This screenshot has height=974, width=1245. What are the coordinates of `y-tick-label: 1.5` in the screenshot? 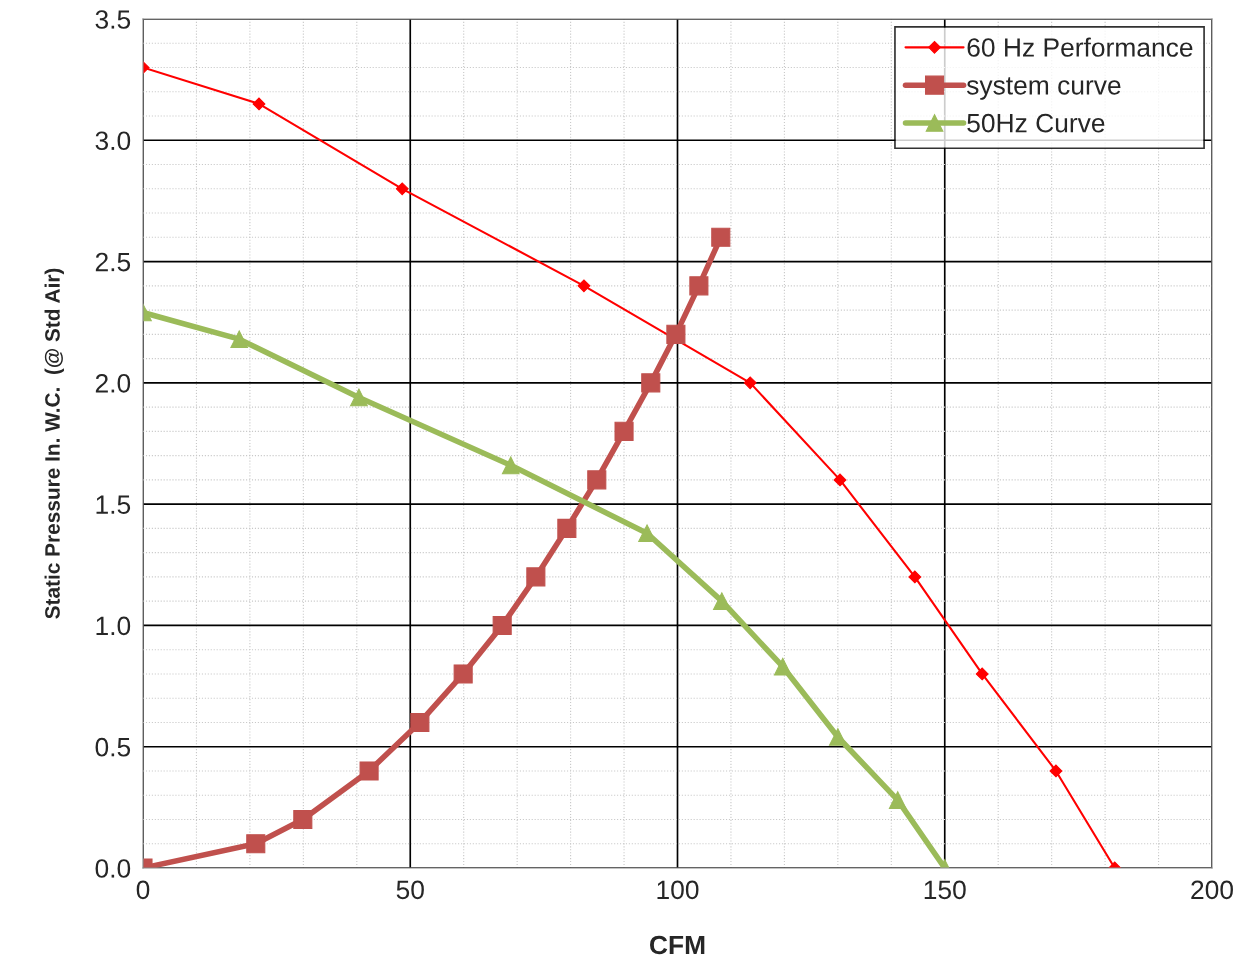 It's located at (113, 504).